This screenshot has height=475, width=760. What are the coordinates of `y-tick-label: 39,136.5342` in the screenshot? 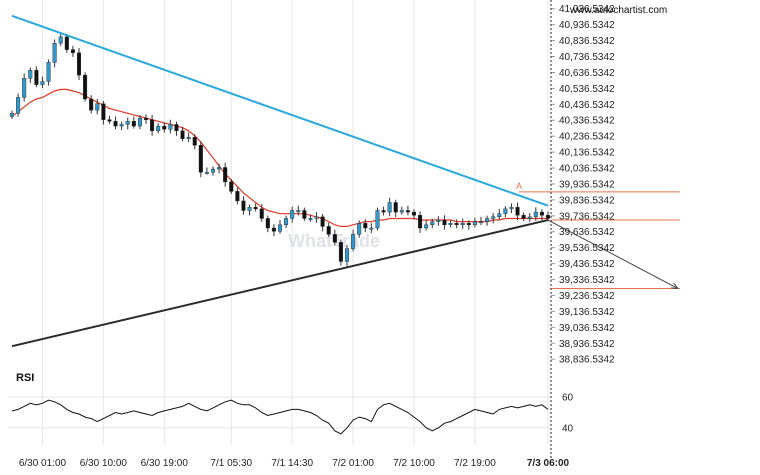 It's located at (587, 312).